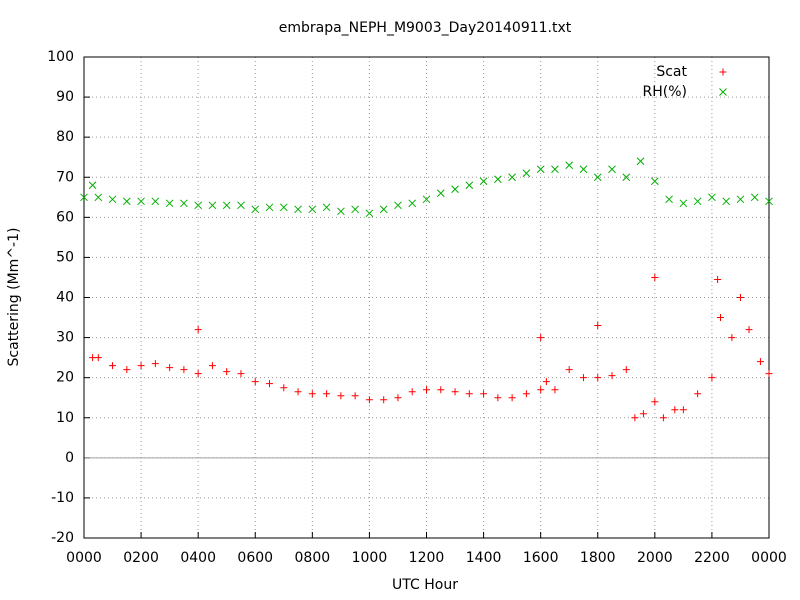  I want to click on y-tick-label: 0, so click(69, 458).